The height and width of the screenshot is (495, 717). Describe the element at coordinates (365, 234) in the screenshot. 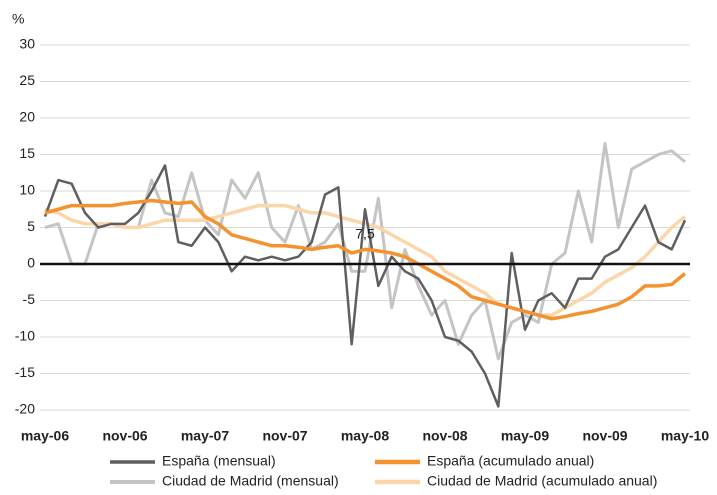

I see `annotation: 7,5` at that location.